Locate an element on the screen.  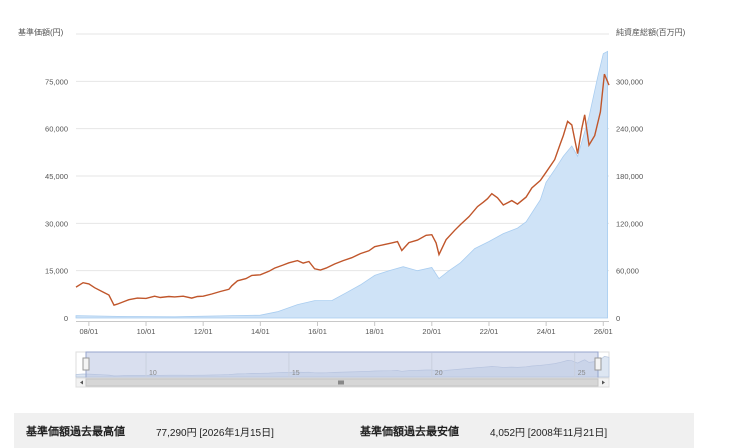
x-tick-label: 18/01 is located at coordinates (374, 331).